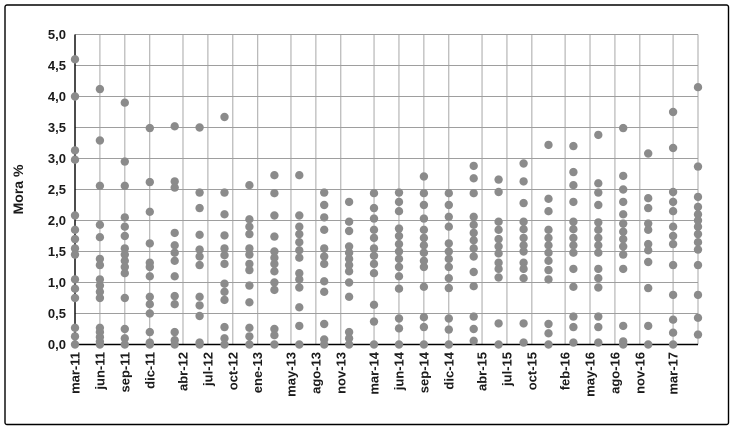 This screenshot has height=431, width=734. I want to click on x-tick-label: may-16, so click(590, 374).